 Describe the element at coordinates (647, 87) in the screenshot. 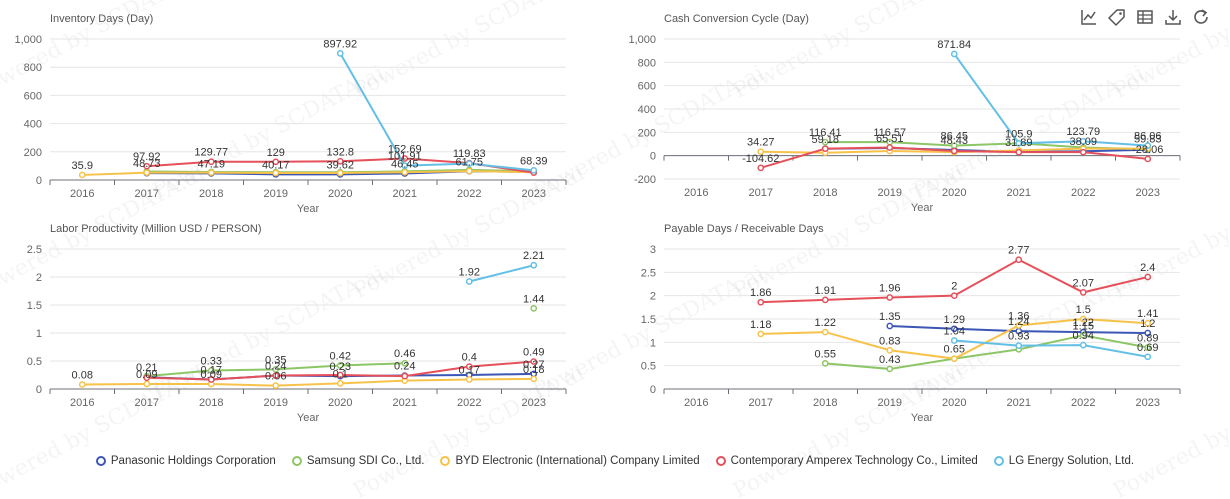

I see `y-tick-label: 600` at that location.